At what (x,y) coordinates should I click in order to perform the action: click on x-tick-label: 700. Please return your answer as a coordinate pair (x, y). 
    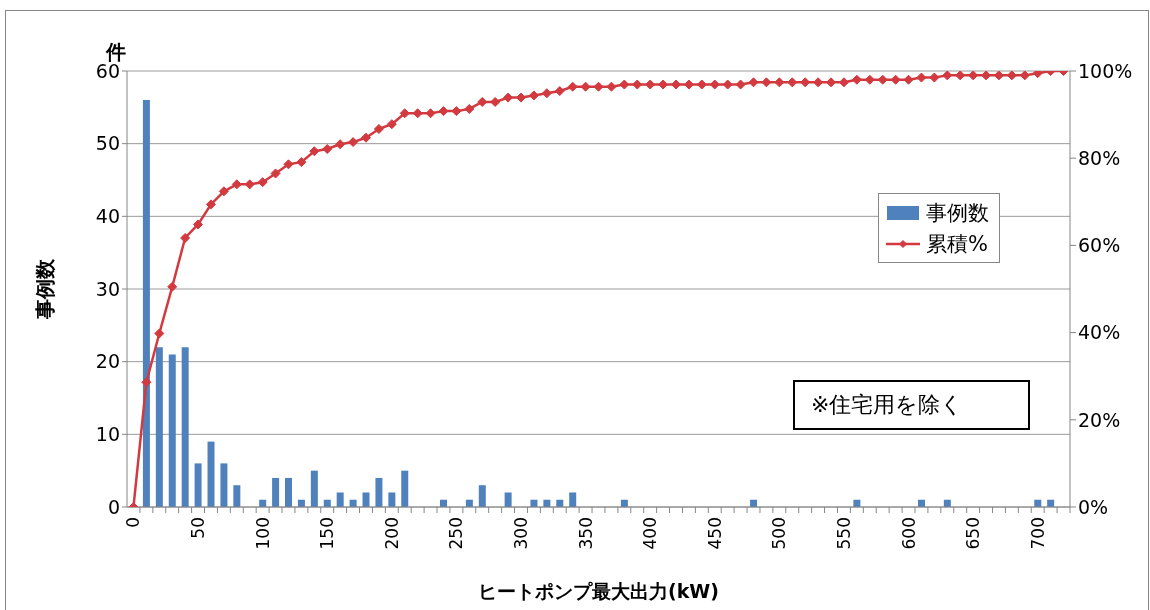
    Looking at the image, I should click on (1037, 533).